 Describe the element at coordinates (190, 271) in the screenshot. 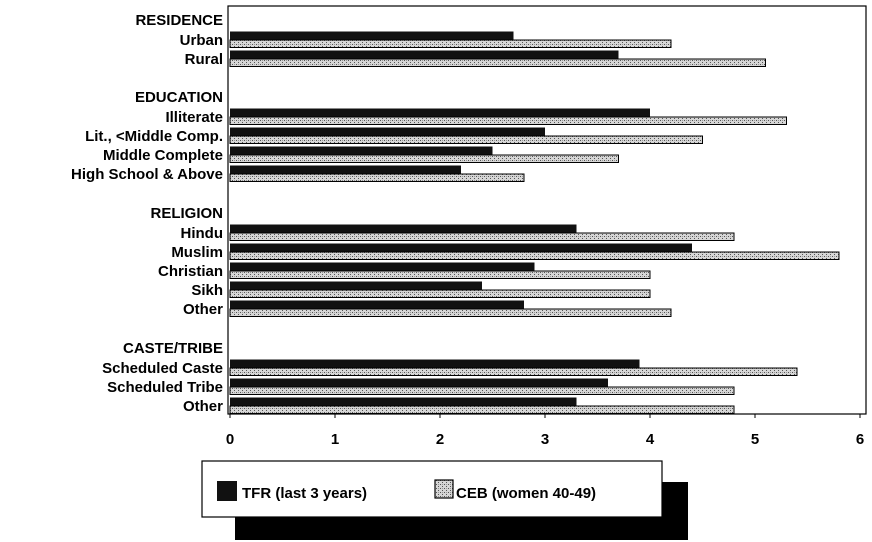

I see `category-label: Christian` at that location.